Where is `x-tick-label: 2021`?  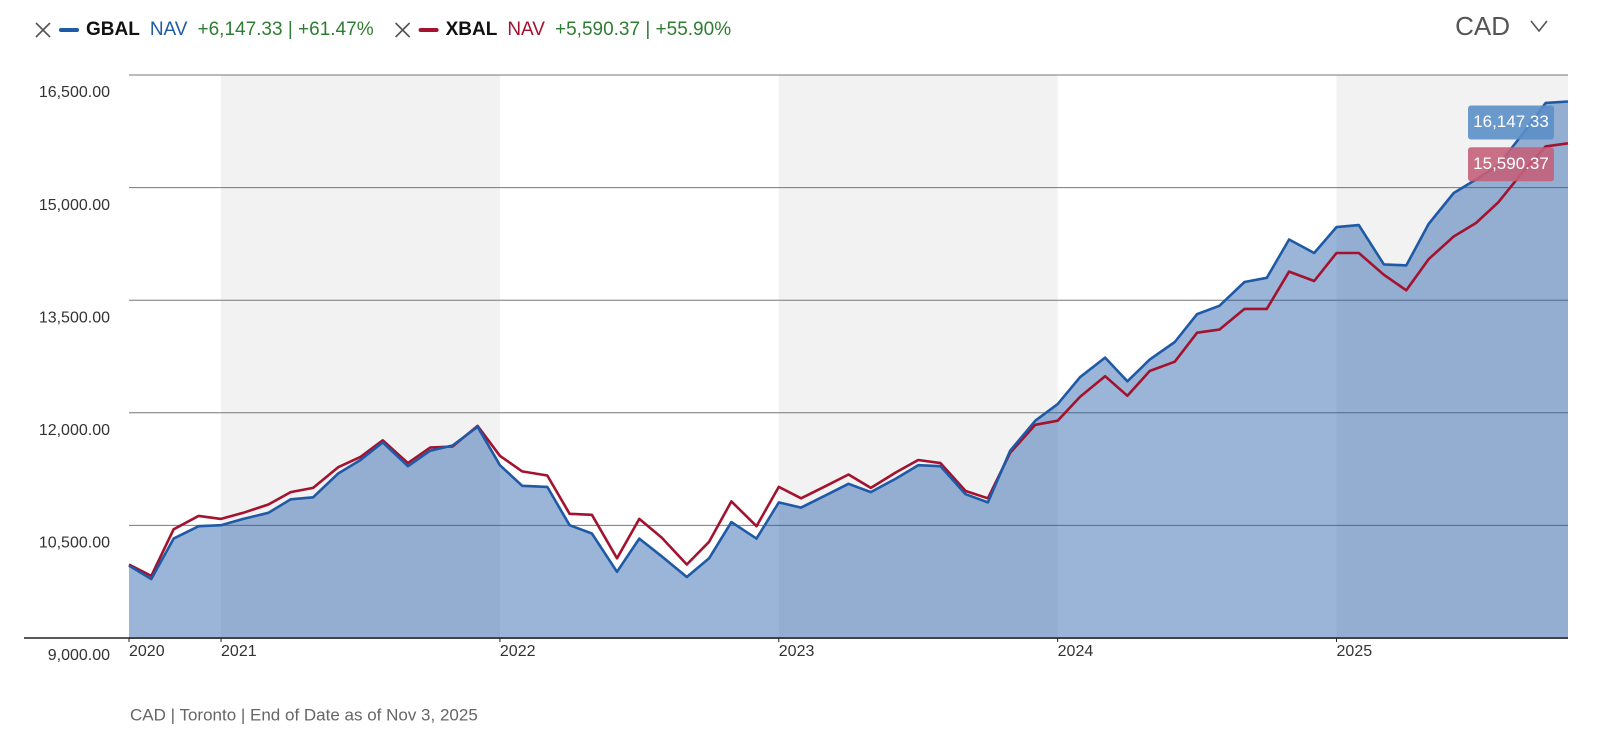
x-tick-label: 2021 is located at coordinates (239, 651).